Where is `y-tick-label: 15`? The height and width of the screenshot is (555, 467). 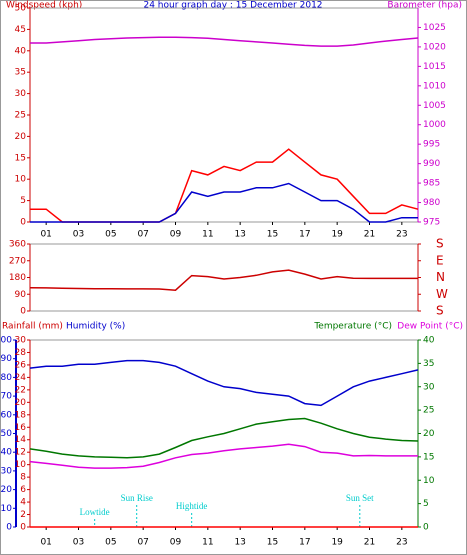
y-tick-label: 15 is located at coordinates (20, 158).